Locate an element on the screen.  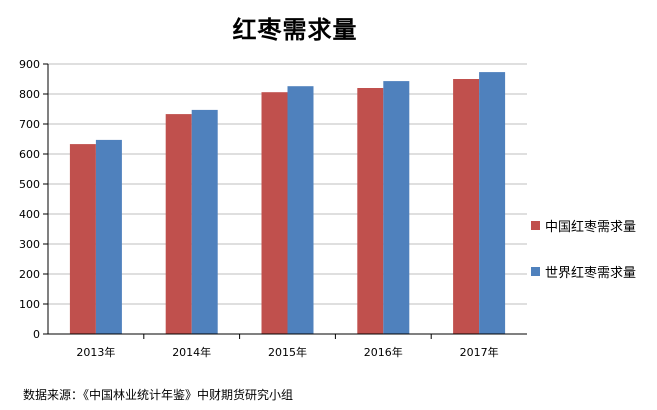
legend-label-world: 世界红枣需求量 is located at coordinates (591, 273).